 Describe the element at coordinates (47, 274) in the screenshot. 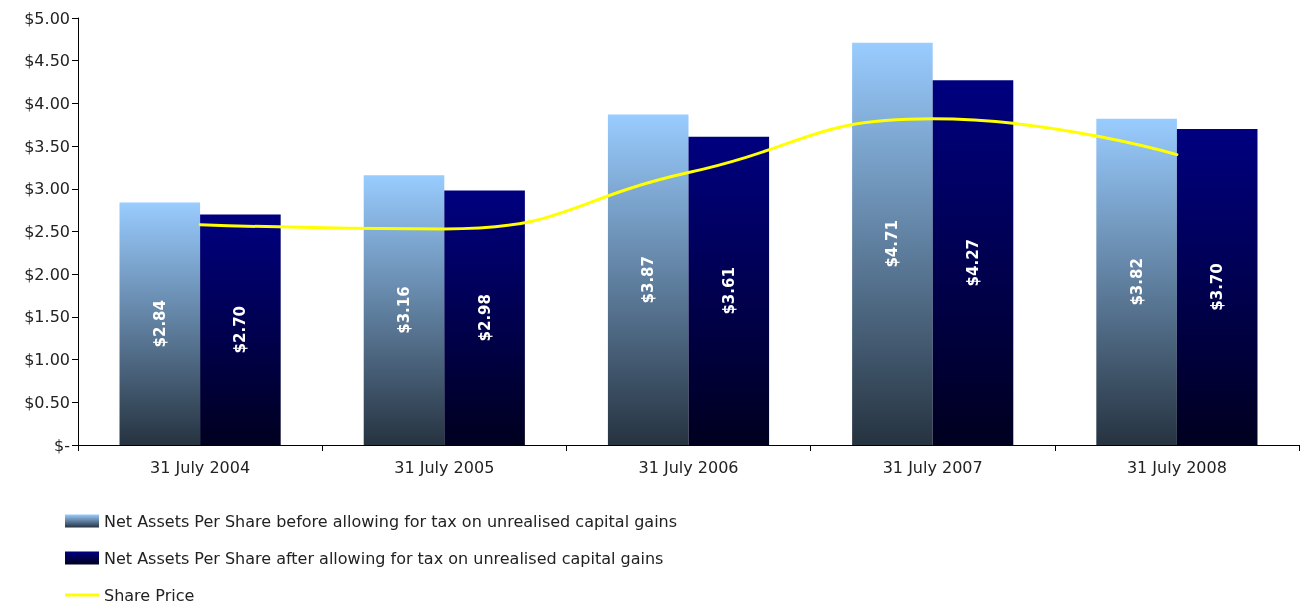

I see `y-tick-label: $2.00` at that location.